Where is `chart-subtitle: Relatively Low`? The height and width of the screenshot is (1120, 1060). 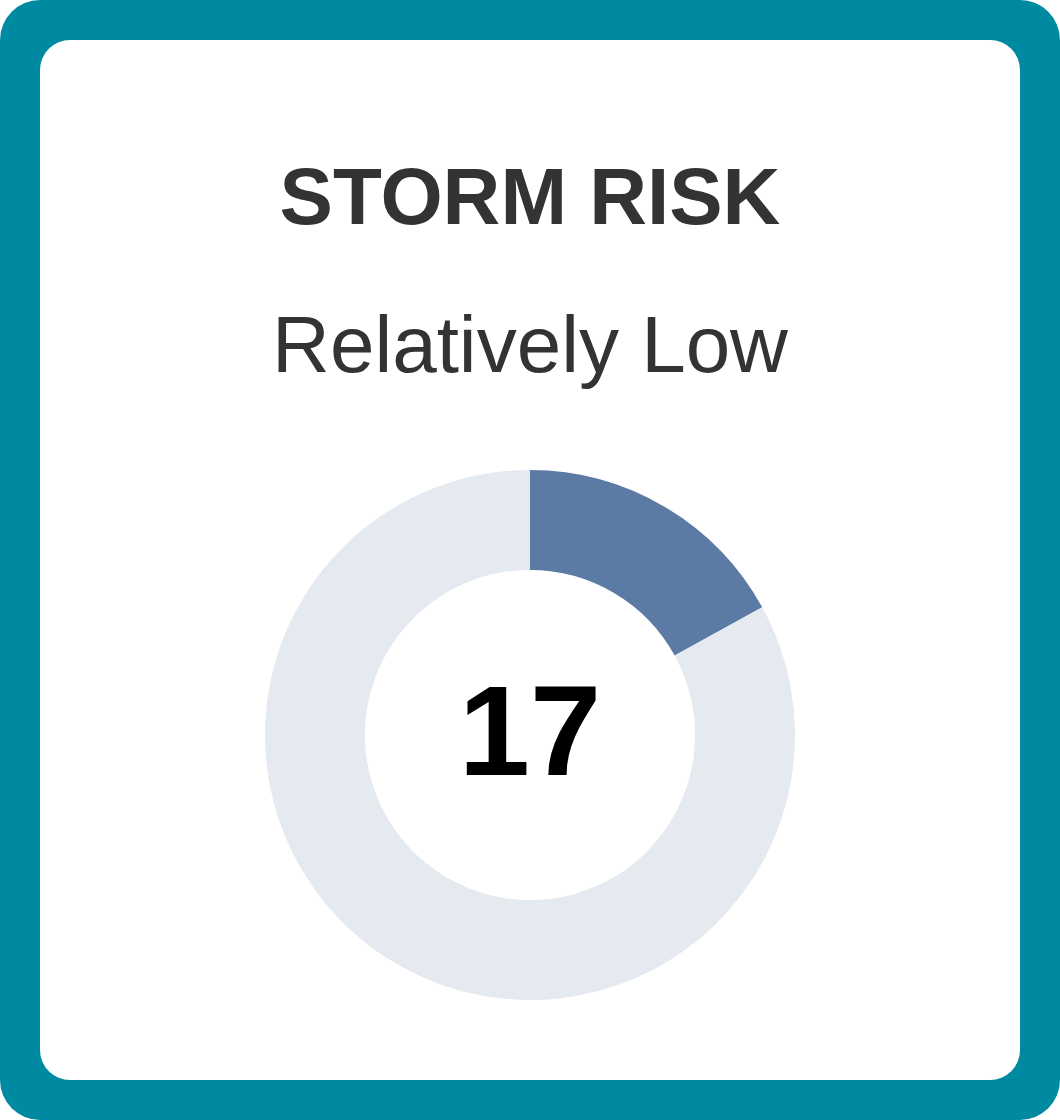
chart-subtitle: Relatively Low is located at coordinates (530, 344).